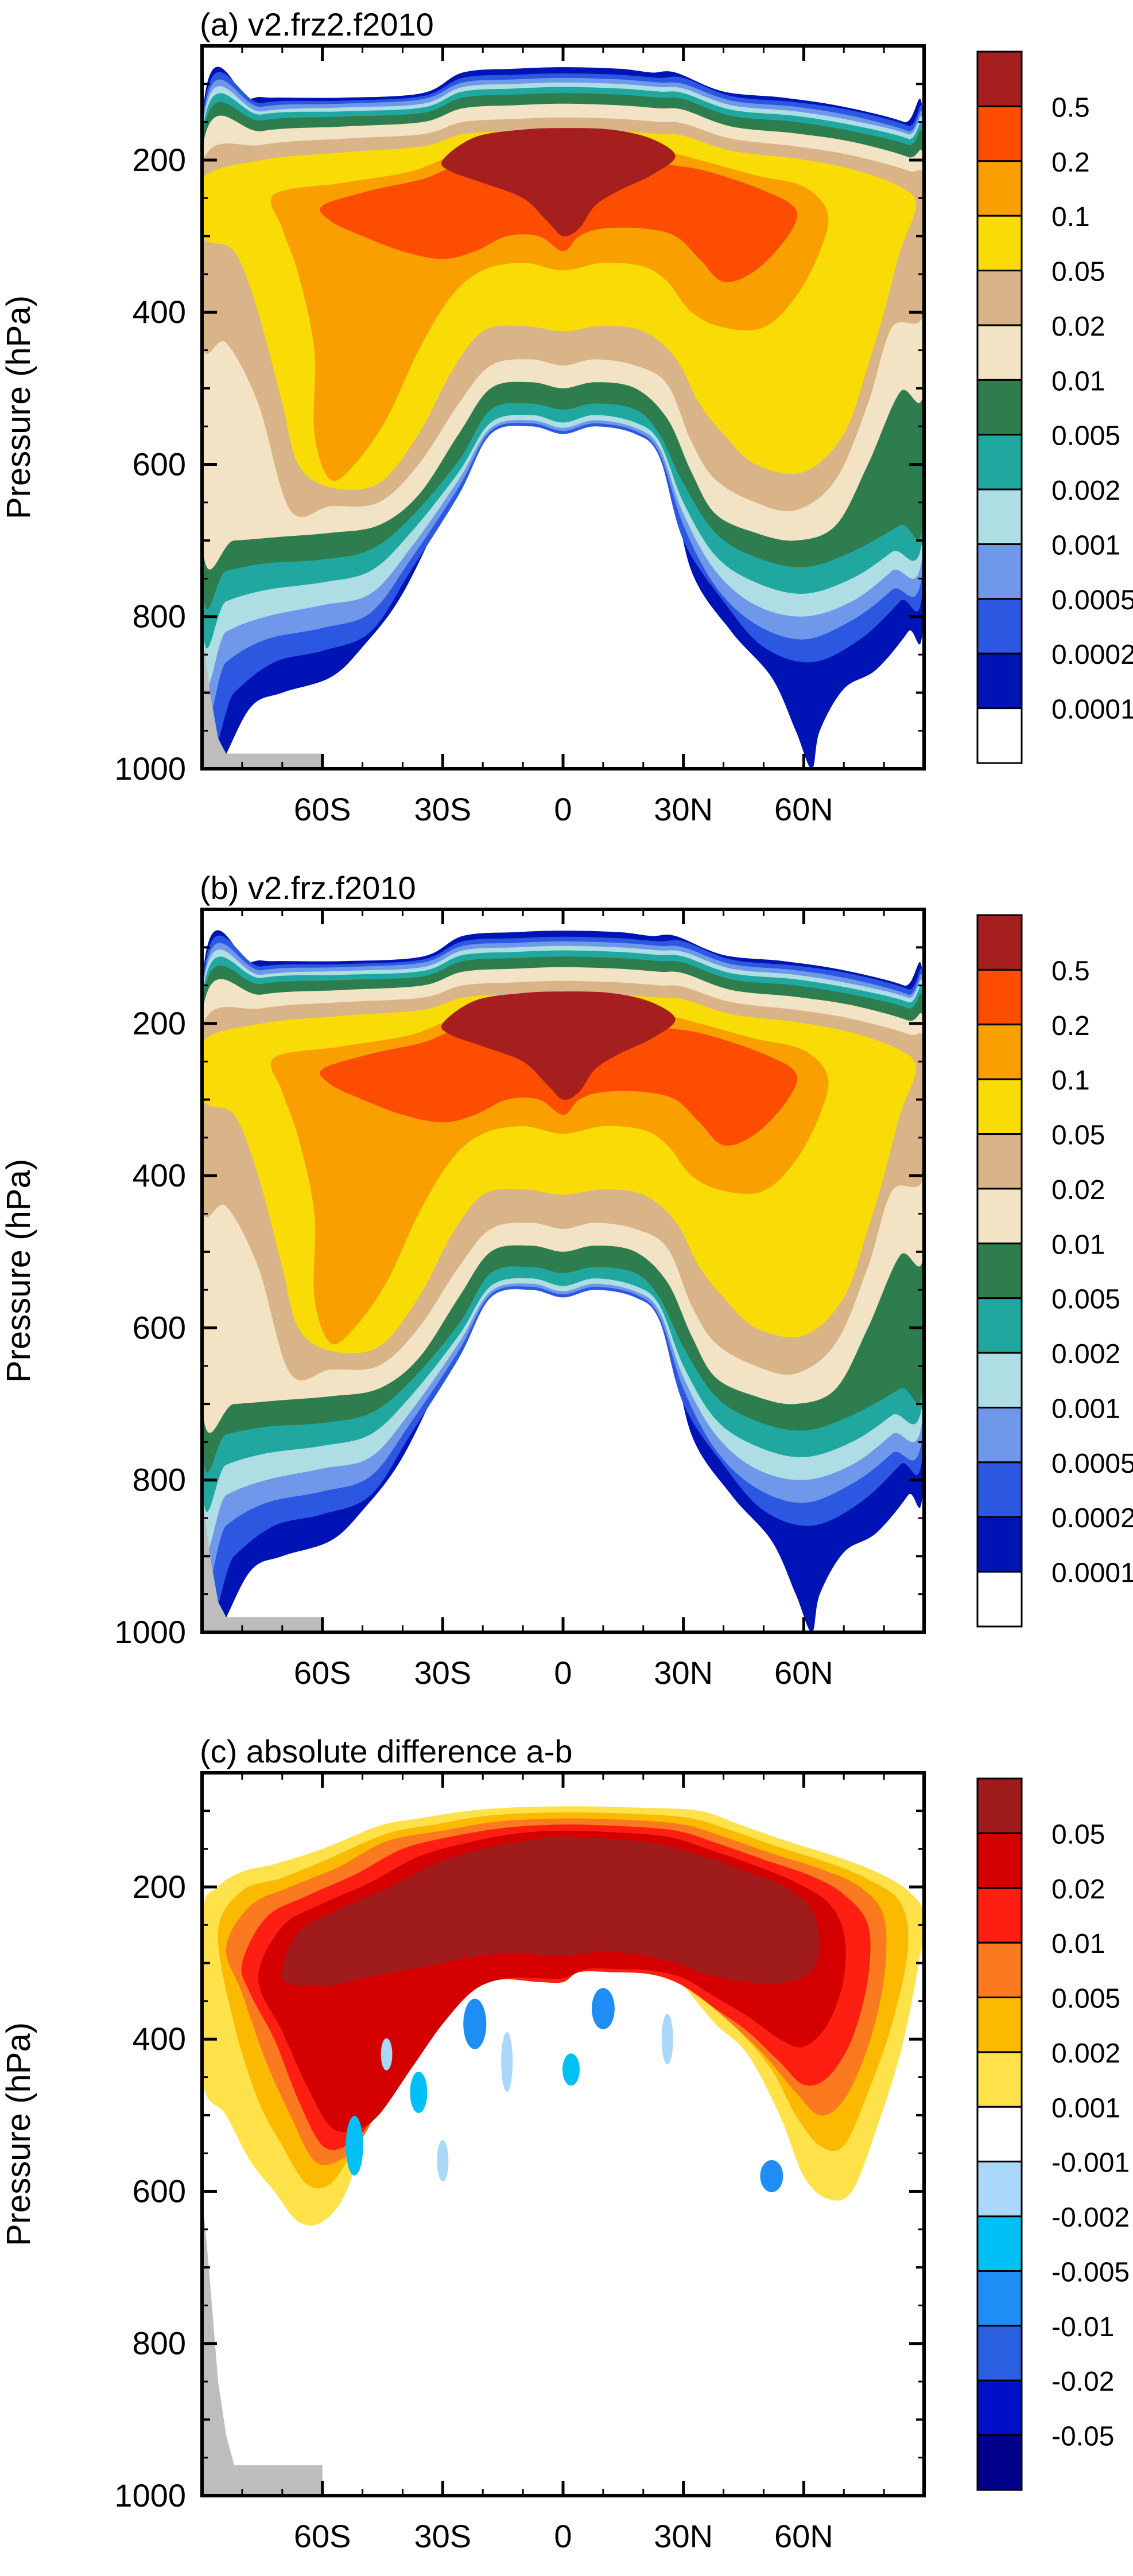  What do you see at coordinates (1090, 2218) in the screenshot?
I see `colorbar-label: -0.002` at bounding box center [1090, 2218].